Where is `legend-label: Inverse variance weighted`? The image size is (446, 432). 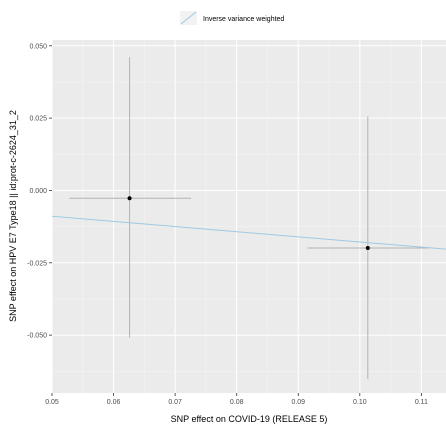 legend-label: Inverse variance weighted is located at coordinates (243, 19).